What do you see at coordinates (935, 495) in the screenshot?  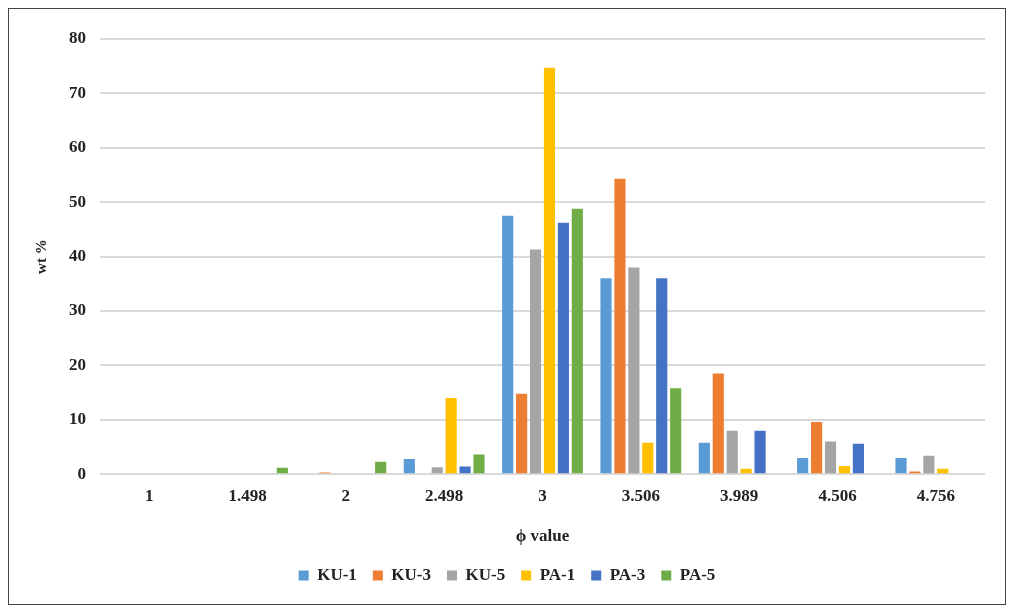 I see `x-tick-label: 4.756` at bounding box center [935, 495].